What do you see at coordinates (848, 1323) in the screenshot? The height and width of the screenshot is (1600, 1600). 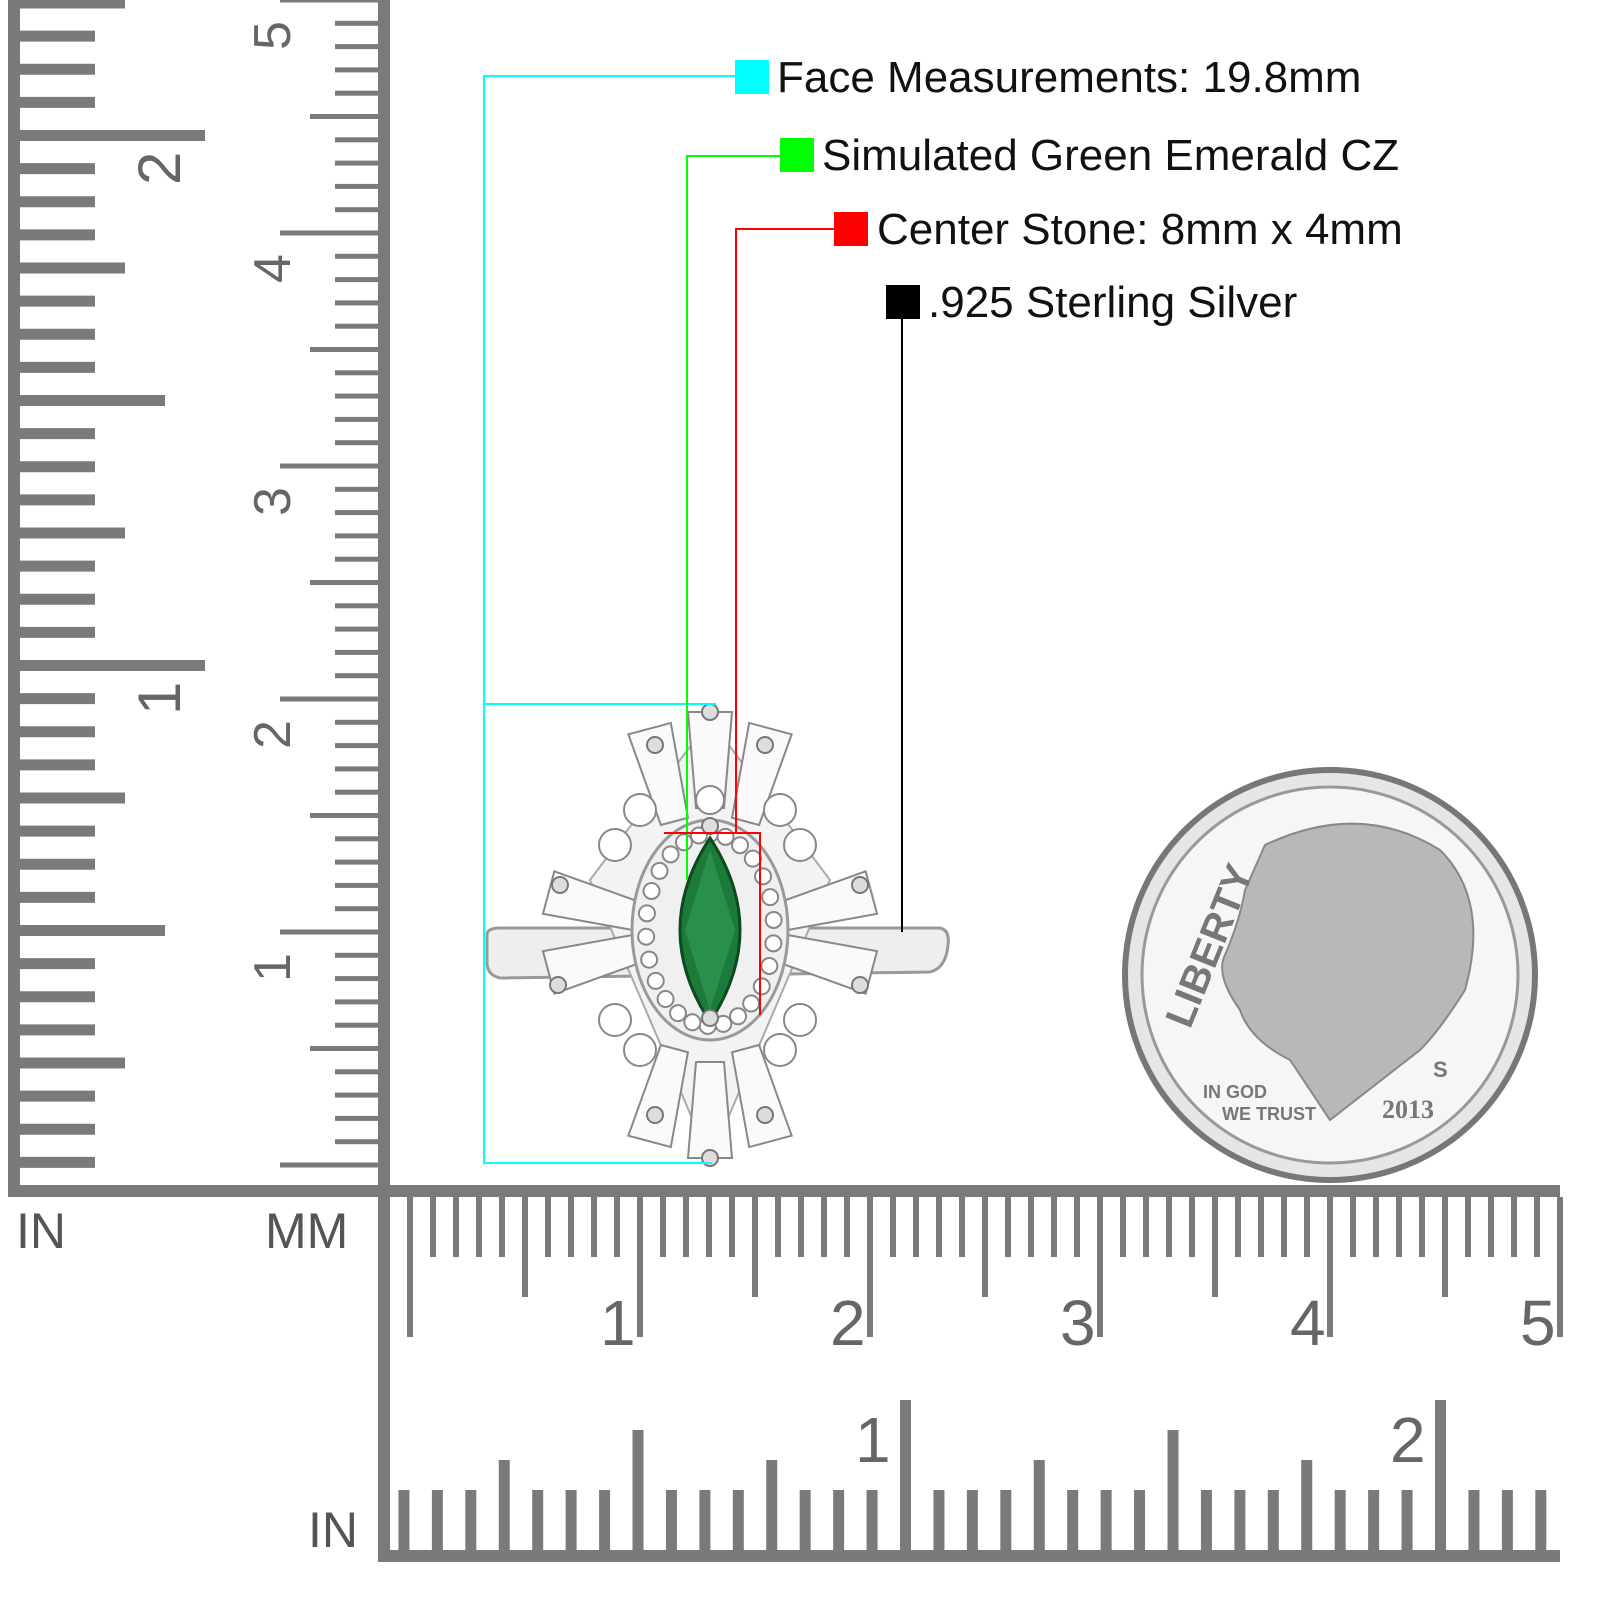 I see `bottom-ruler-cm-label: 2` at bounding box center [848, 1323].